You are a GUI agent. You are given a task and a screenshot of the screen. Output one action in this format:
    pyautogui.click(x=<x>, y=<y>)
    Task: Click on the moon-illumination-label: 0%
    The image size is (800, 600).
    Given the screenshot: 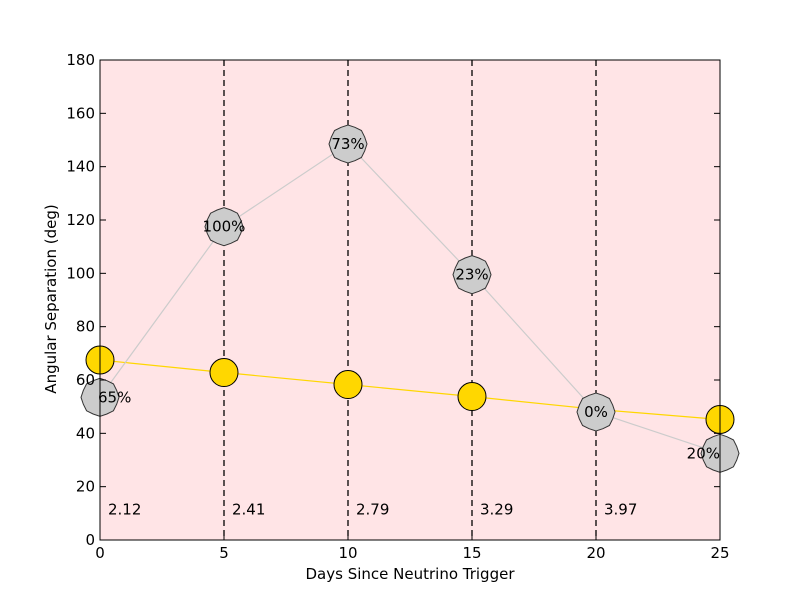 What is the action you would take?
    pyautogui.click(x=596, y=412)
    